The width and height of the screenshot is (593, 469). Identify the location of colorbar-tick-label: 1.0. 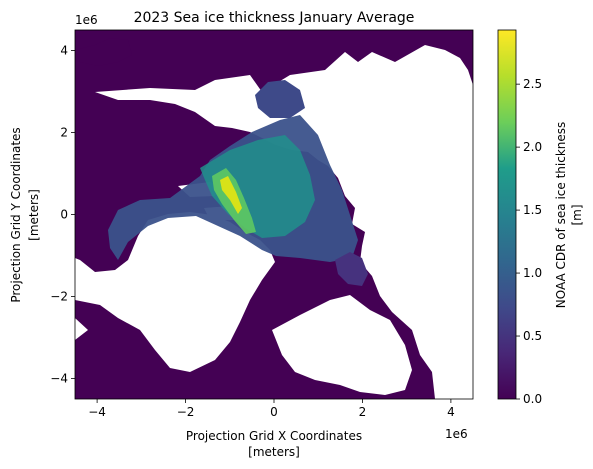
(532, 273).